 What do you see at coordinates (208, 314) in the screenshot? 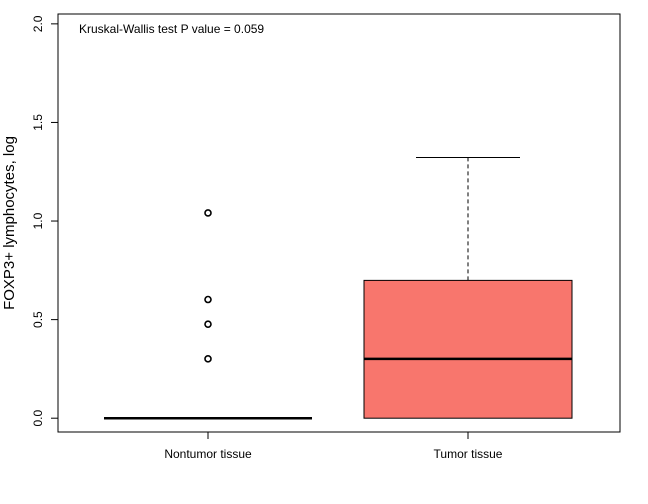
I see `box-group-nontumor` at bounding box center [208, 314].